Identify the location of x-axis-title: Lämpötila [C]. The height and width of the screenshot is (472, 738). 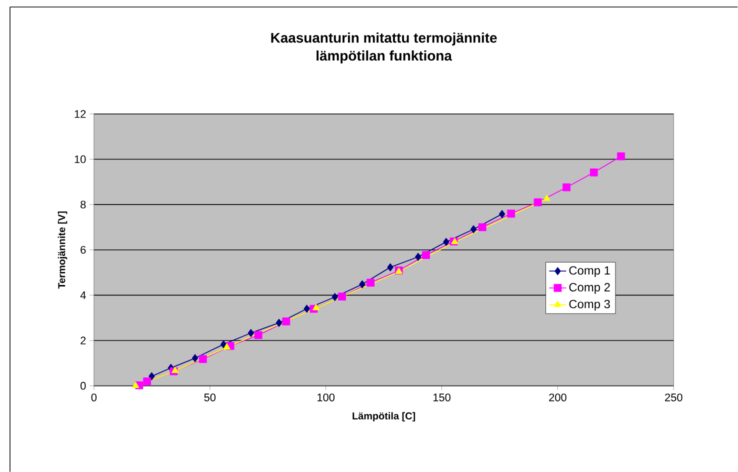
(384, 417).